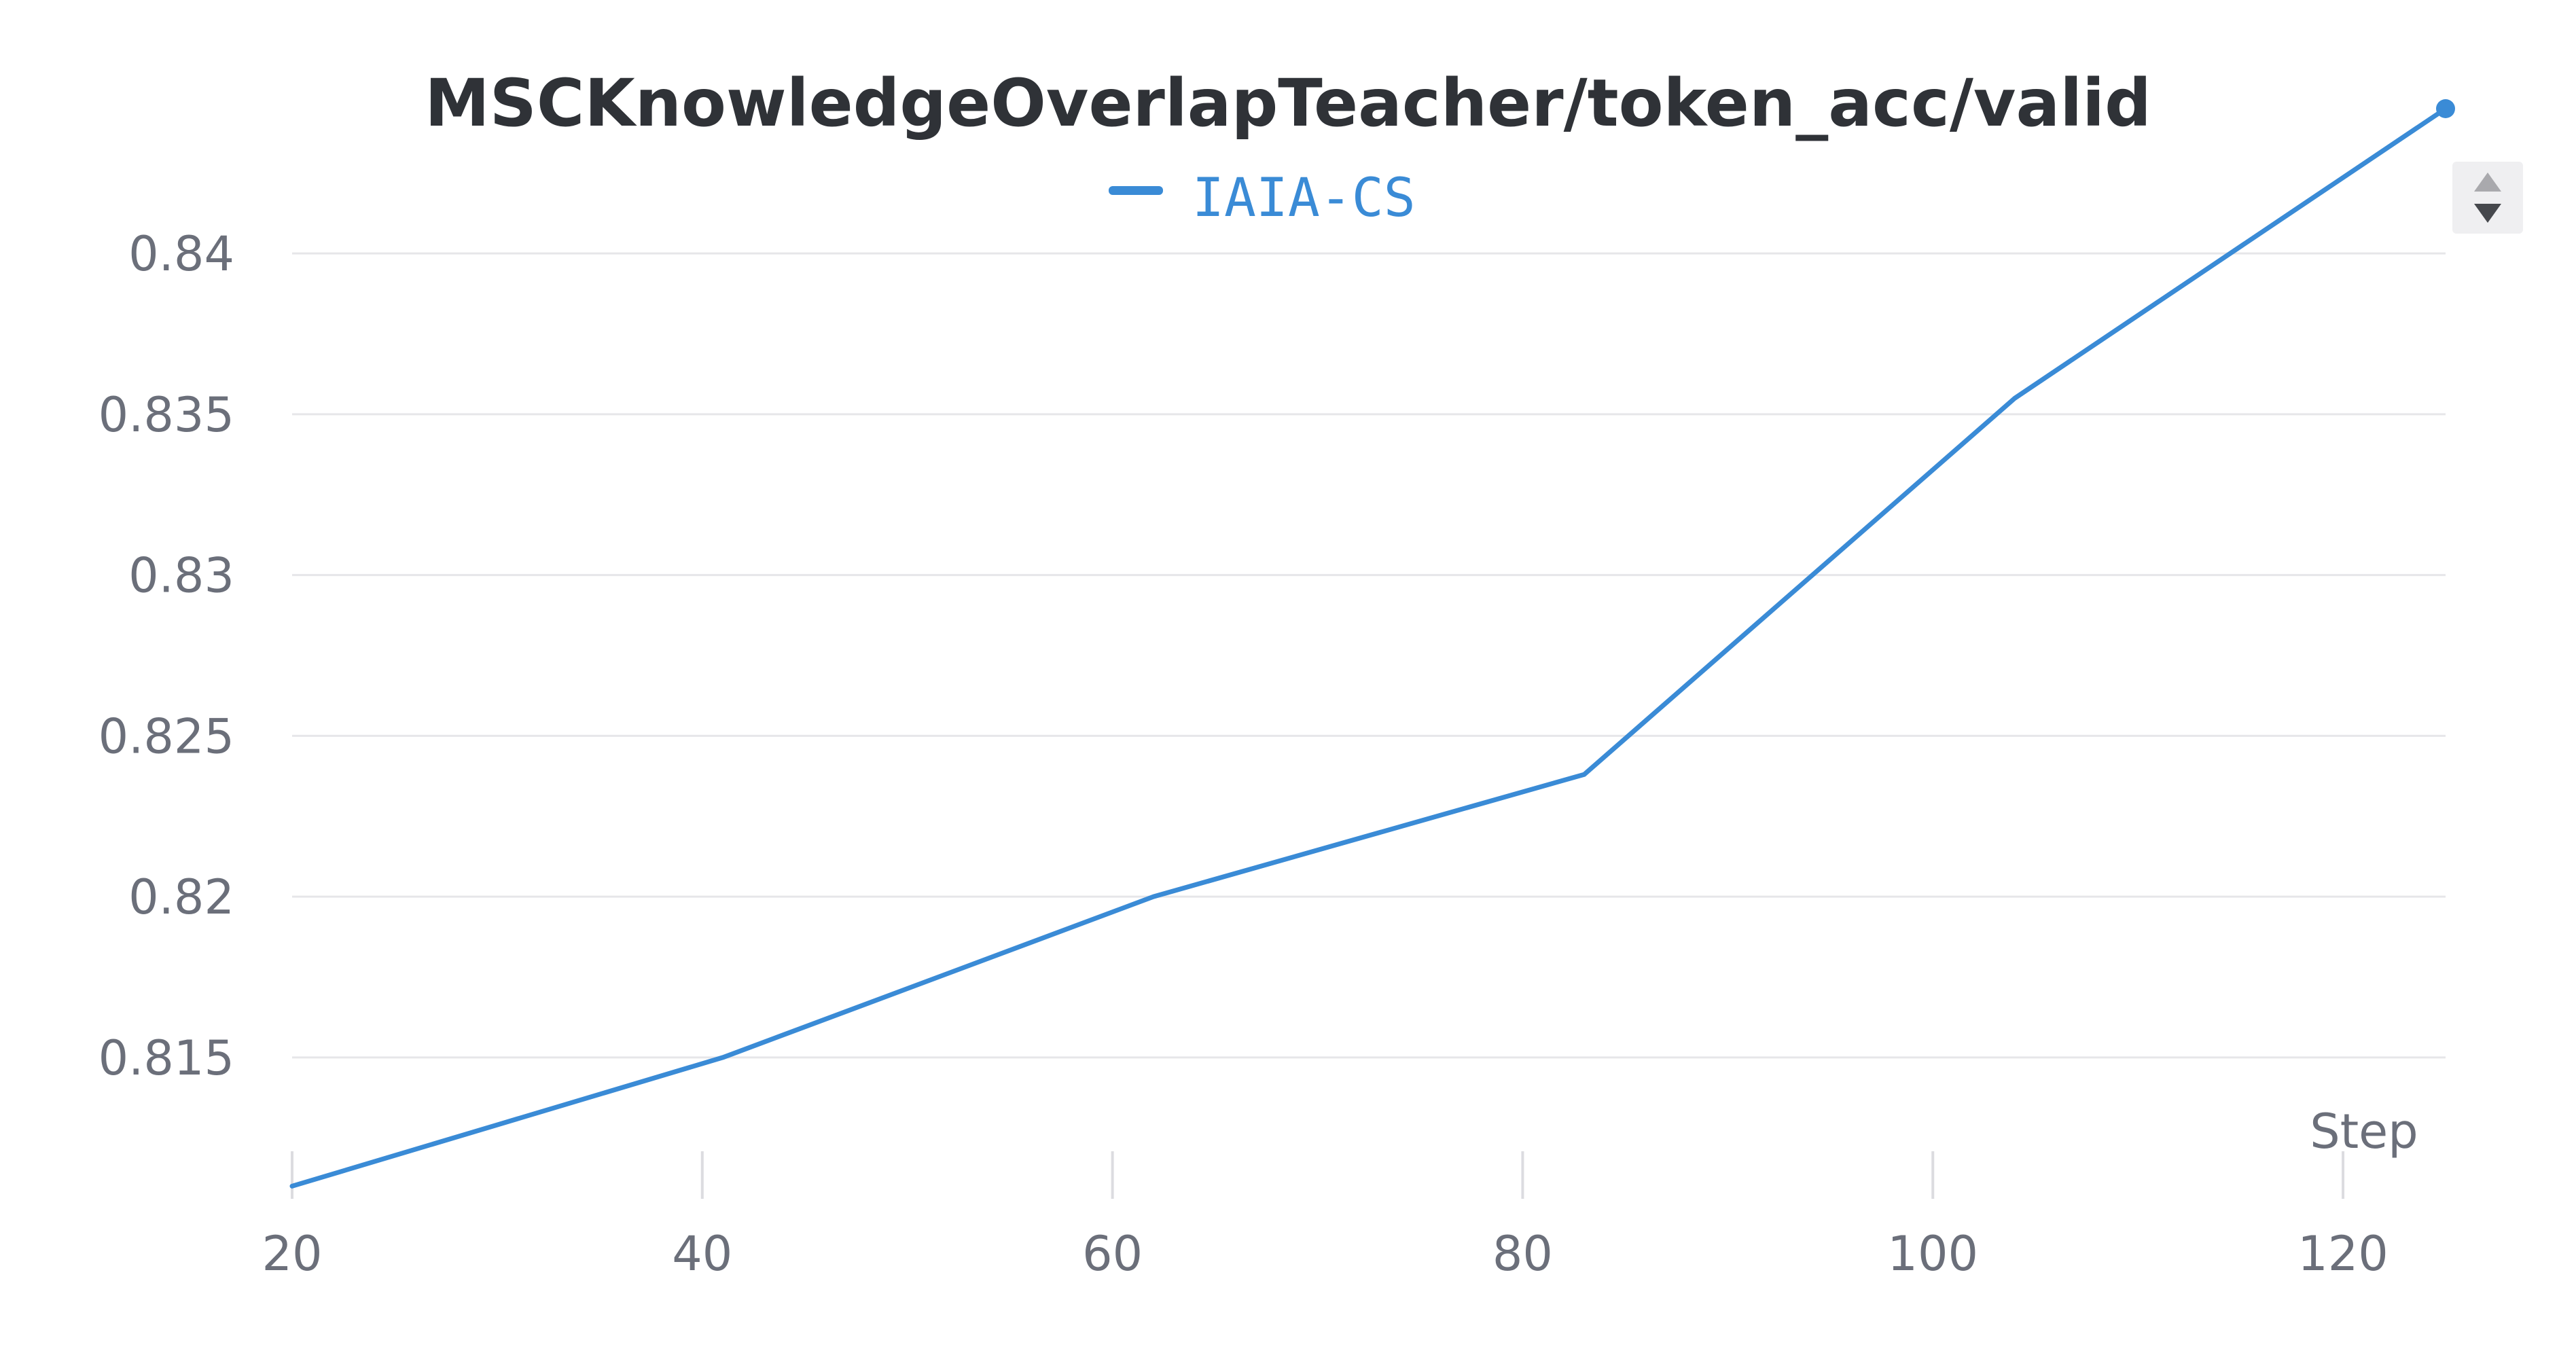 The image size is (2576, 1353). Describe the element at coordinates (2487, 182) in the screenshot. I see `arrow-up-icon` at that location.